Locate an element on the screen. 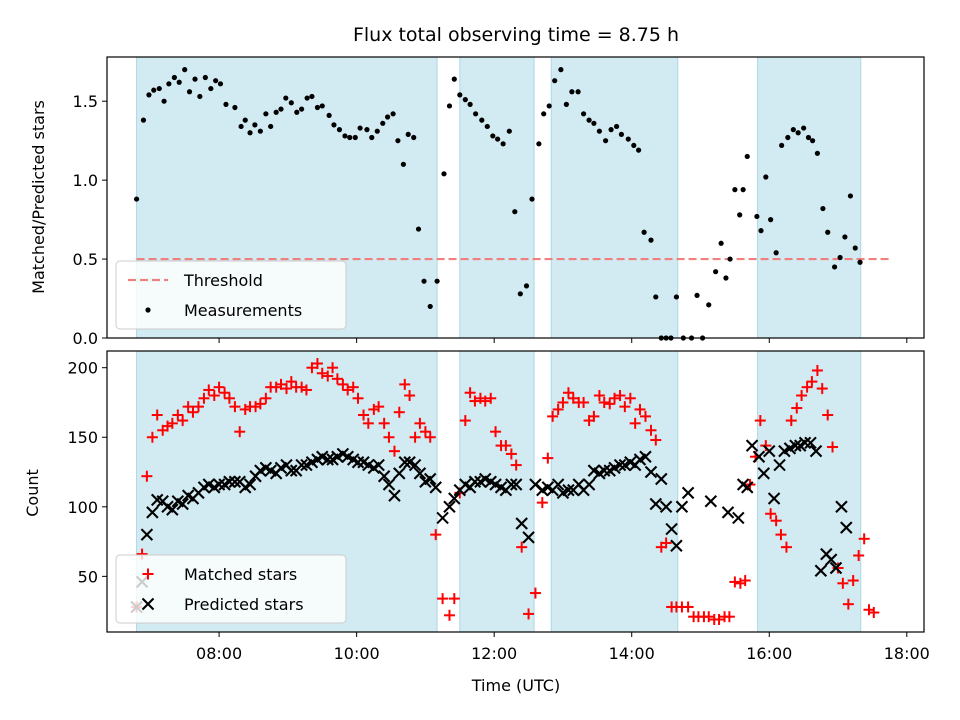 This screenshot has width=960, height=720. predicted-point-108-b is located at coordinates (738, 518).